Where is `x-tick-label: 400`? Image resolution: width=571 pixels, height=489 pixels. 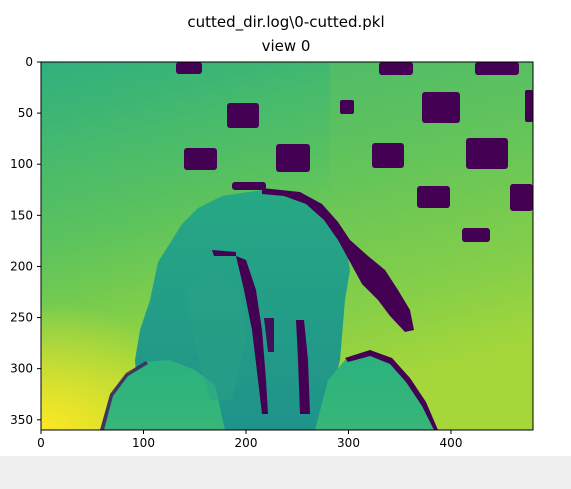 x-tick-label: 400 is located at coordinates (451, 443).